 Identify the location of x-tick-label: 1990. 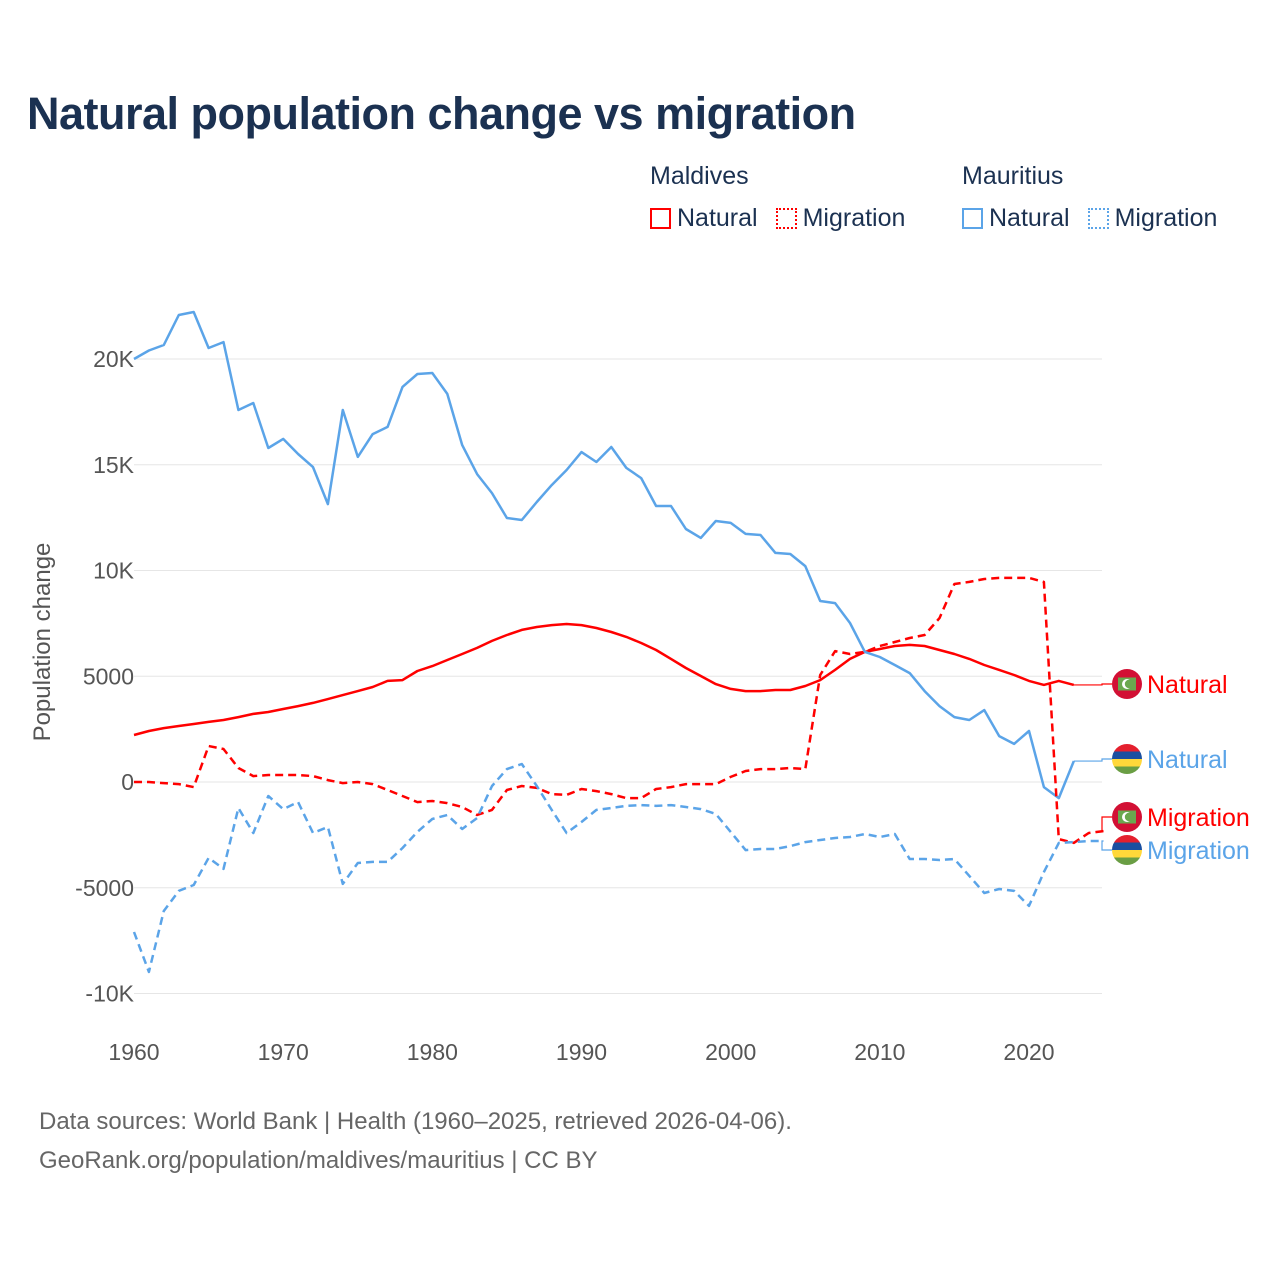
(581, 1052).